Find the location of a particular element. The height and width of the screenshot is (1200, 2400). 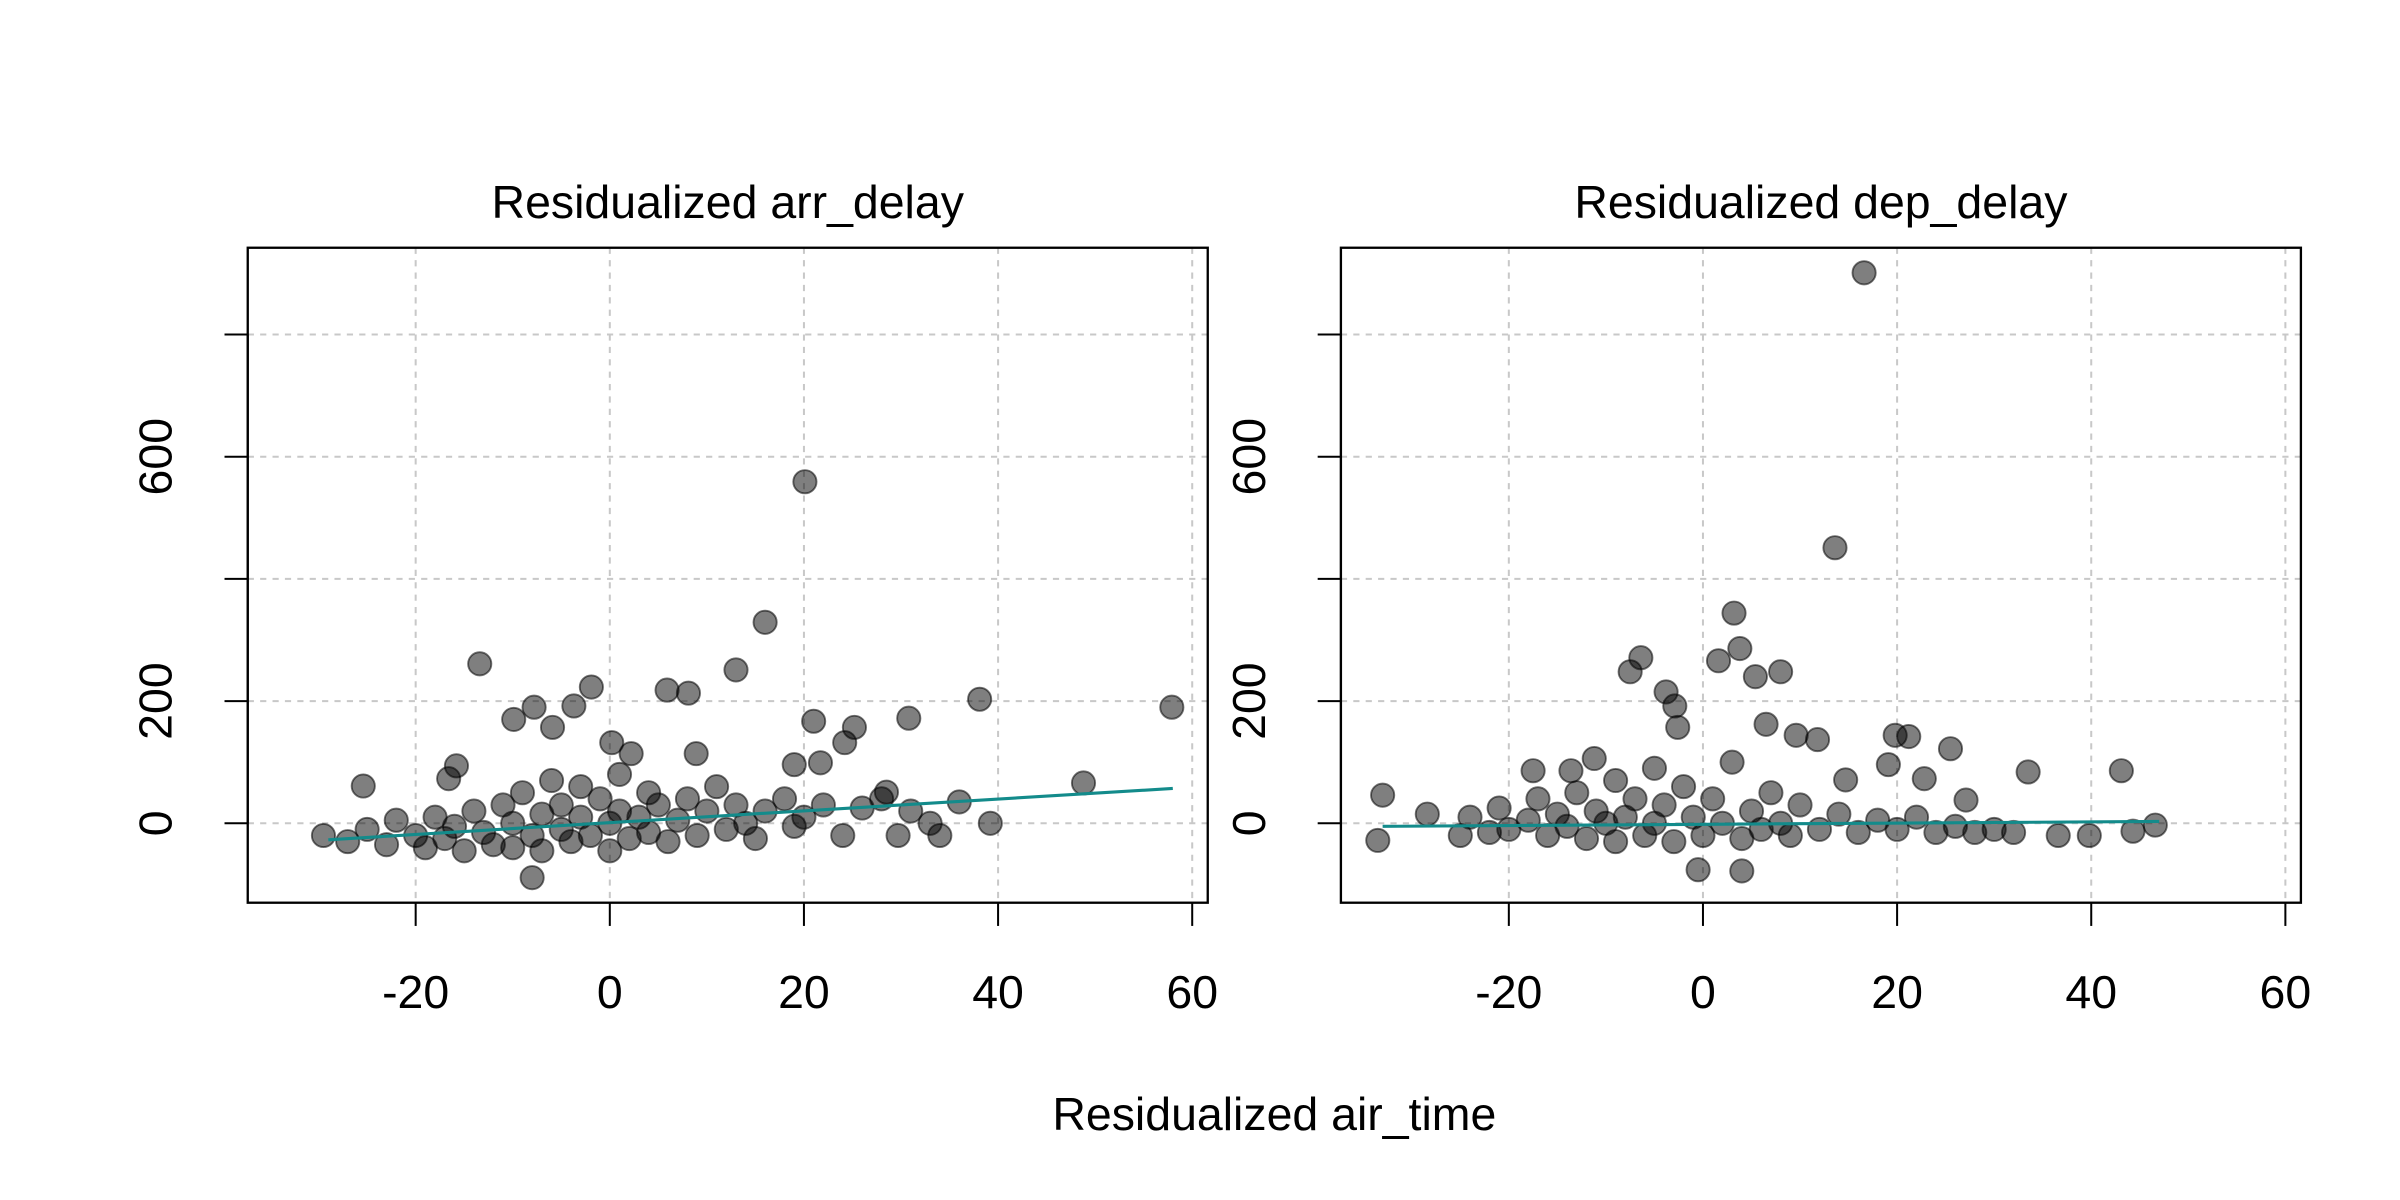

fit-line is located at coordinates (1771, 823).